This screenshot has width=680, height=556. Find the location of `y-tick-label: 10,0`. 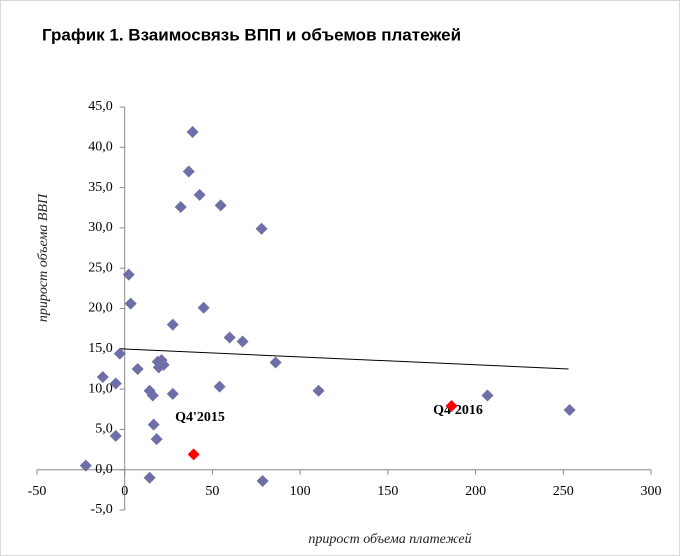

y-tick-label: 10,0 is located at coordinates (100, 388).